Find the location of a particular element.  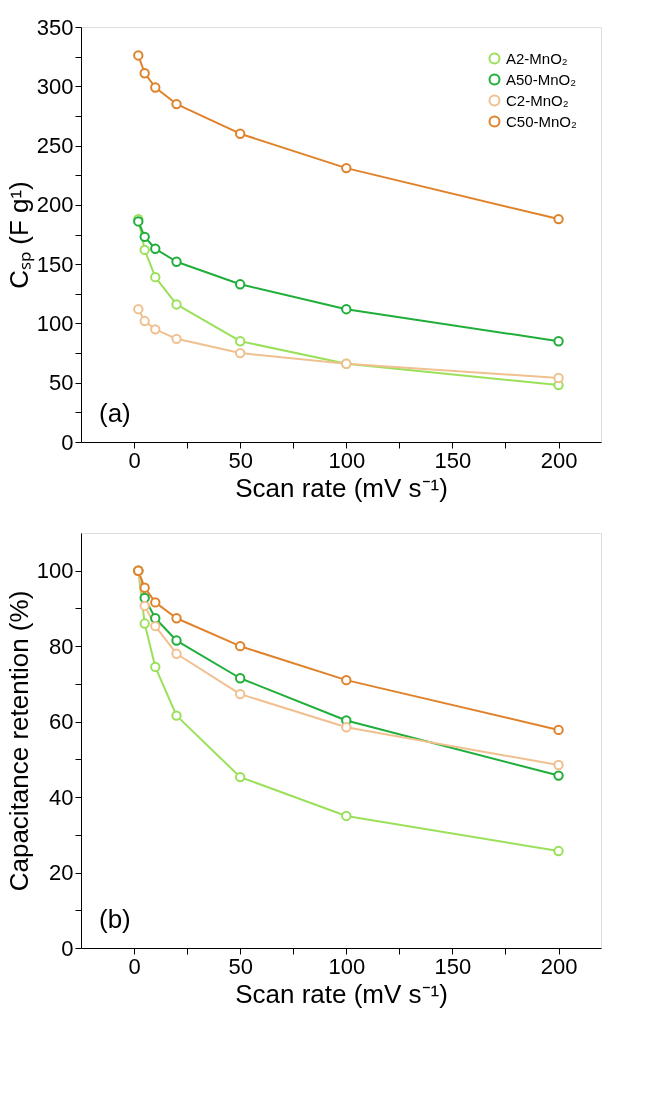

y-tick-label: 60 is located at coordinates (61, 722).